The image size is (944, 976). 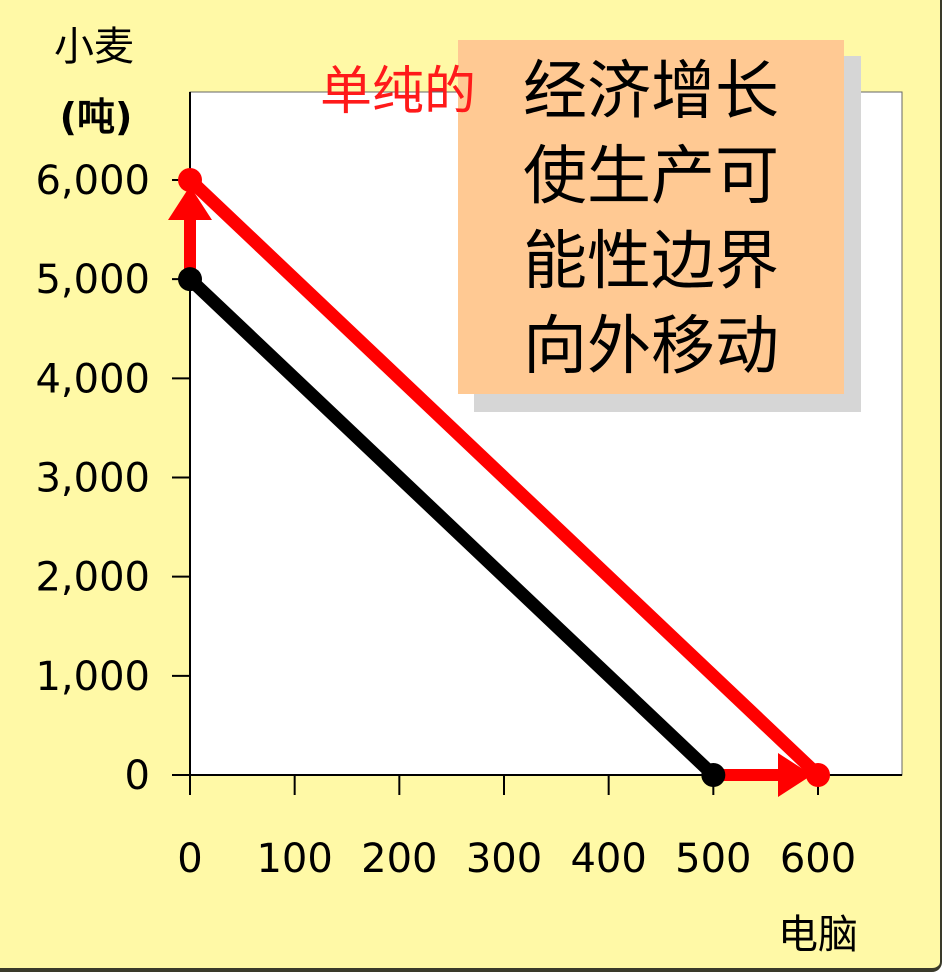 I want to click on y-axis-ticks: 0 1,000 2,000 3,000 4,000 5,000 6,000, so click(x=112, y=478).